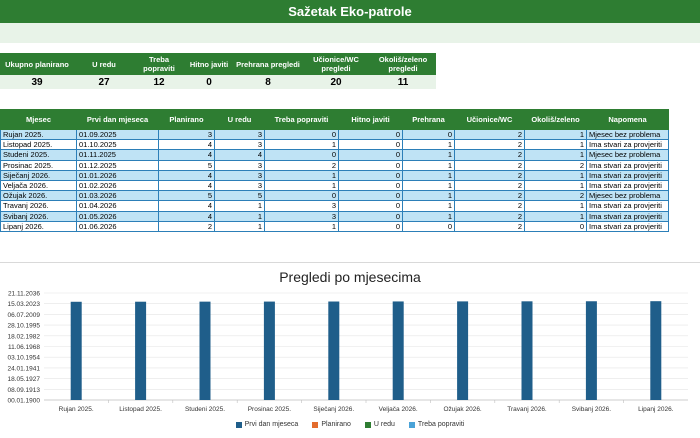 Image resolution: width=700 pixels, height=438 pixels. What do you see at coordinates (489, 119) in the screenshot?
I see `column-header: Učionice/WC` at bounding box center [489, 119].